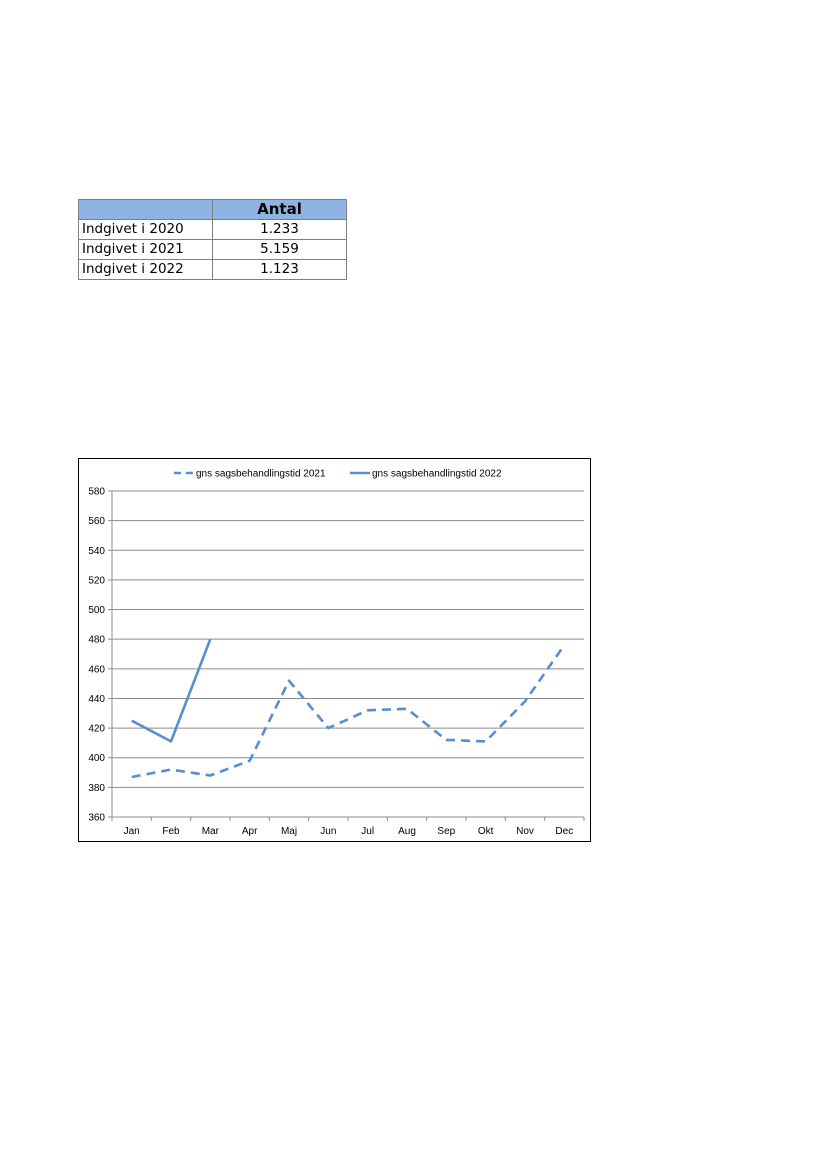 The width and height of the screenshot is (827, 1169). I want to click on y-tick-label: 520, so click(96, 580).